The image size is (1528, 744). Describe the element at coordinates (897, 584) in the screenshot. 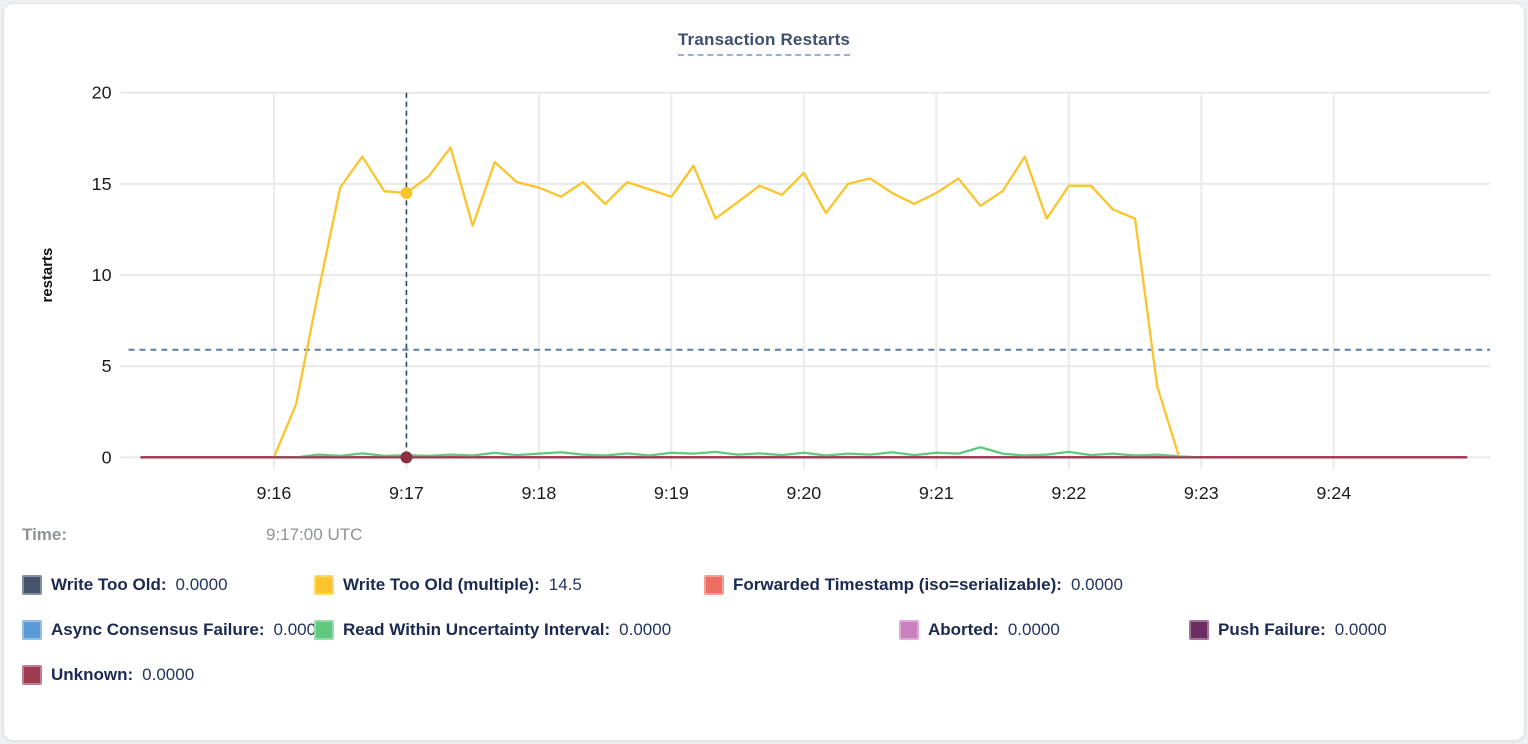

I see `legend-label: Forwarded Timestamp (iso=serializable):` at that location.